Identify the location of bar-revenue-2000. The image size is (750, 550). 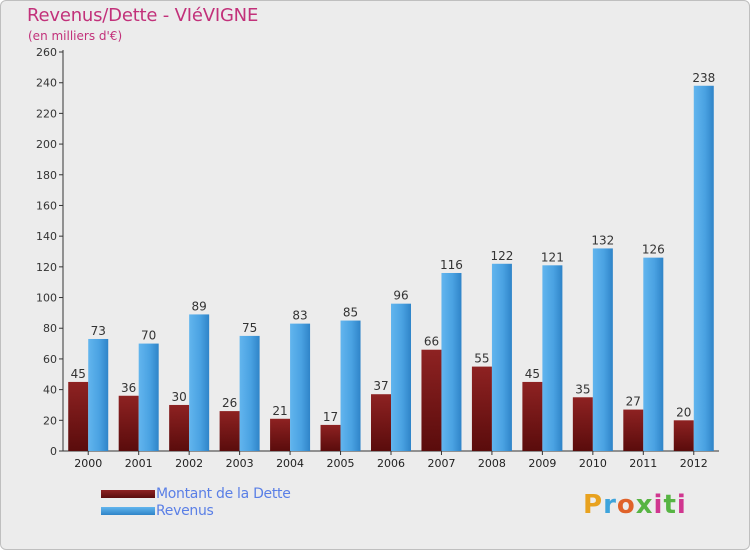
(98, 394).